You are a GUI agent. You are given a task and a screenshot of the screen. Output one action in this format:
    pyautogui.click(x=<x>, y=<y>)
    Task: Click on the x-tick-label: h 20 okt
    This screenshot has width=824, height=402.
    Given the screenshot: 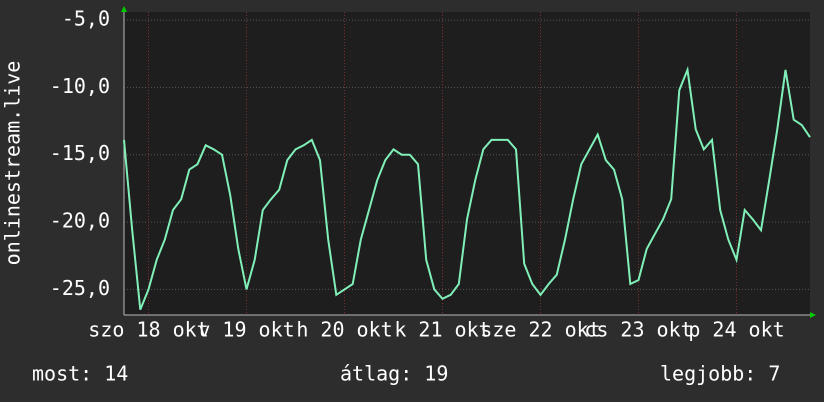 What is the action you would take?
    pyautogui.click(x=344, y=330)
    